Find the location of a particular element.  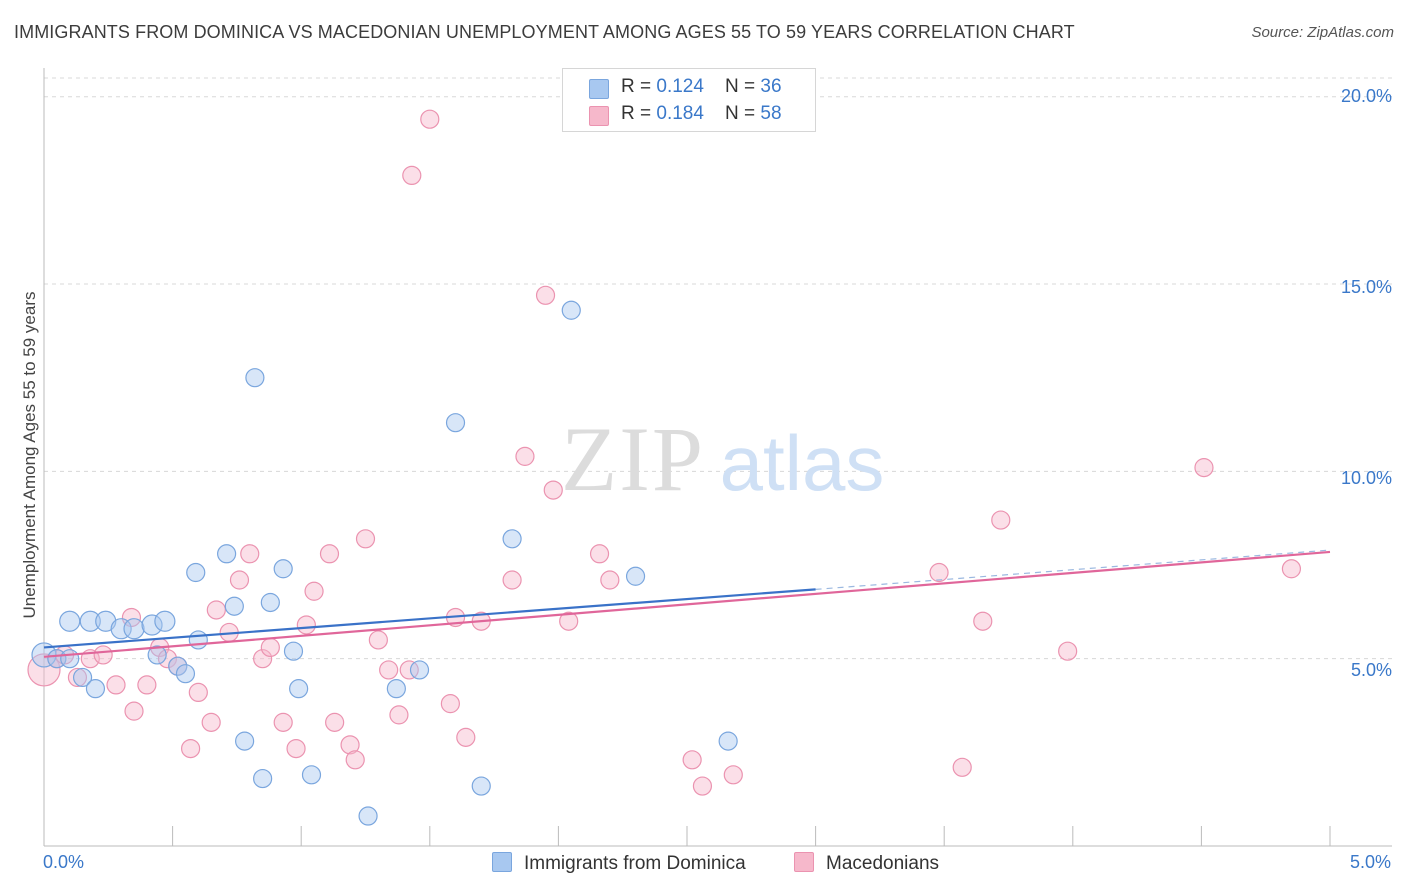

source-label: Source: ZipAtlas.com is located at coordinates (1322, 32).